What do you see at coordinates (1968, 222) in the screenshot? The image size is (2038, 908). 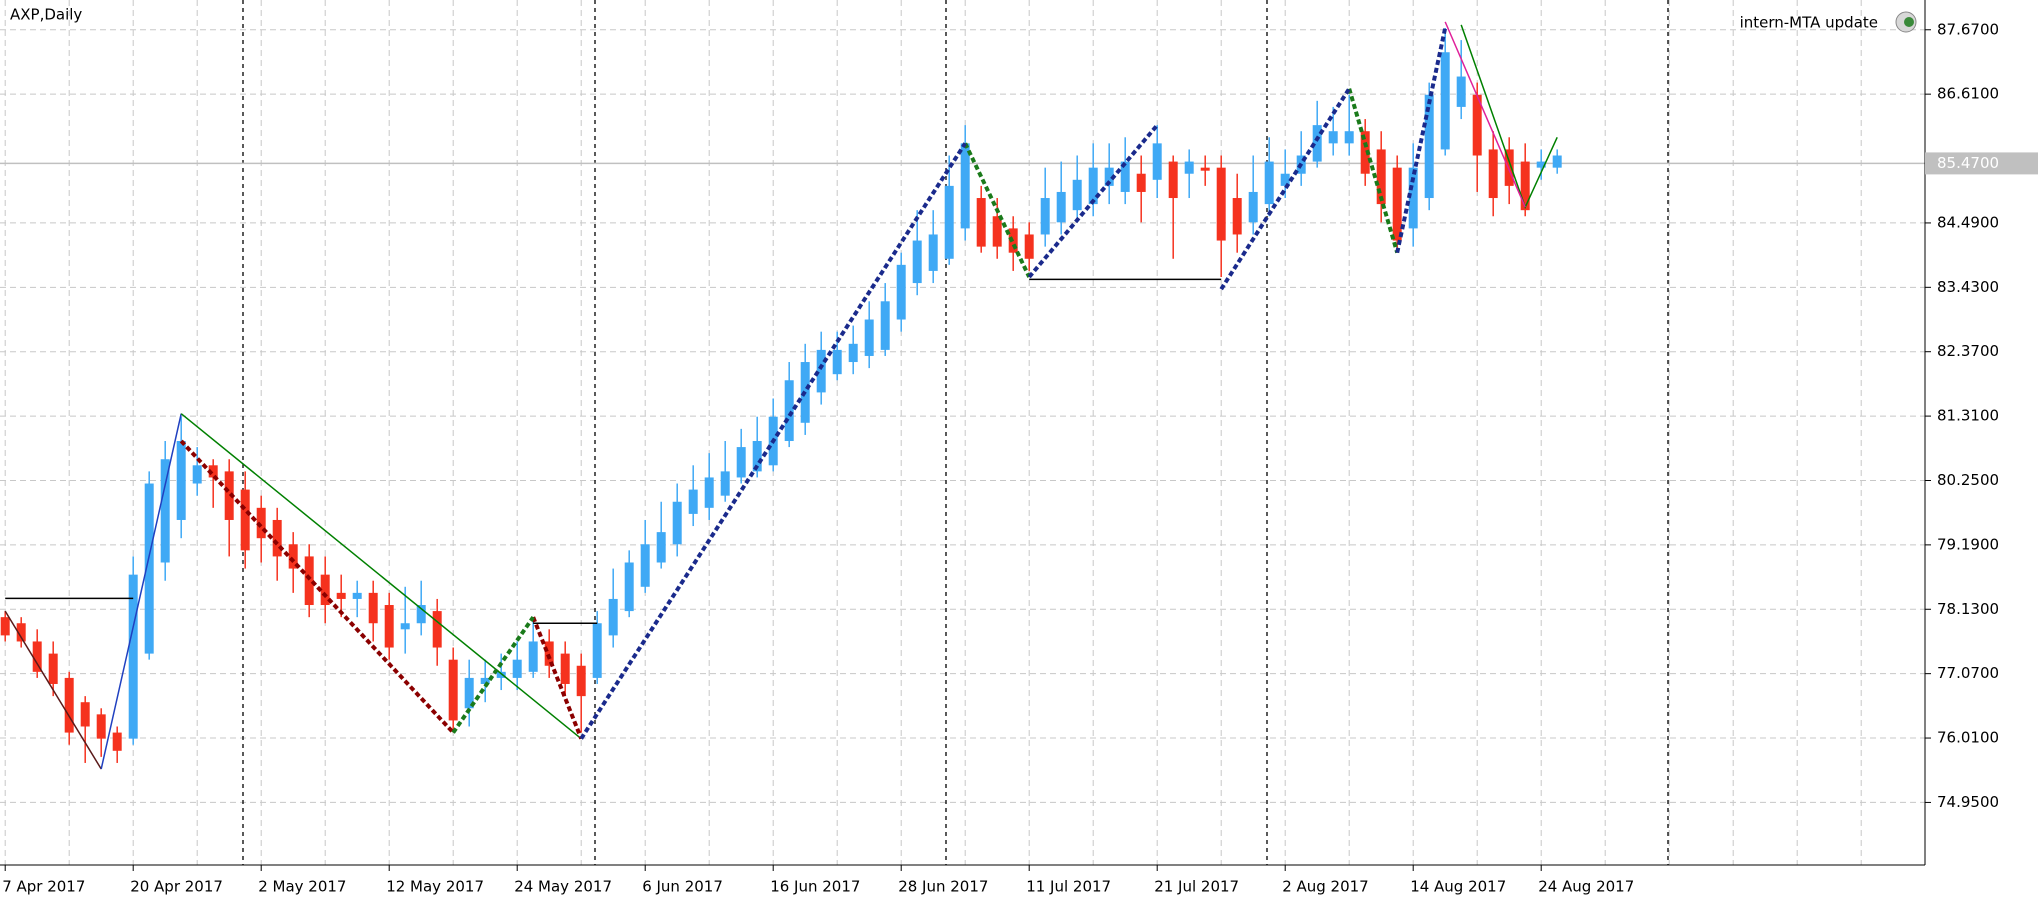 I see `y-tick-label: 84.4900` at bounding box center [1968, 222].